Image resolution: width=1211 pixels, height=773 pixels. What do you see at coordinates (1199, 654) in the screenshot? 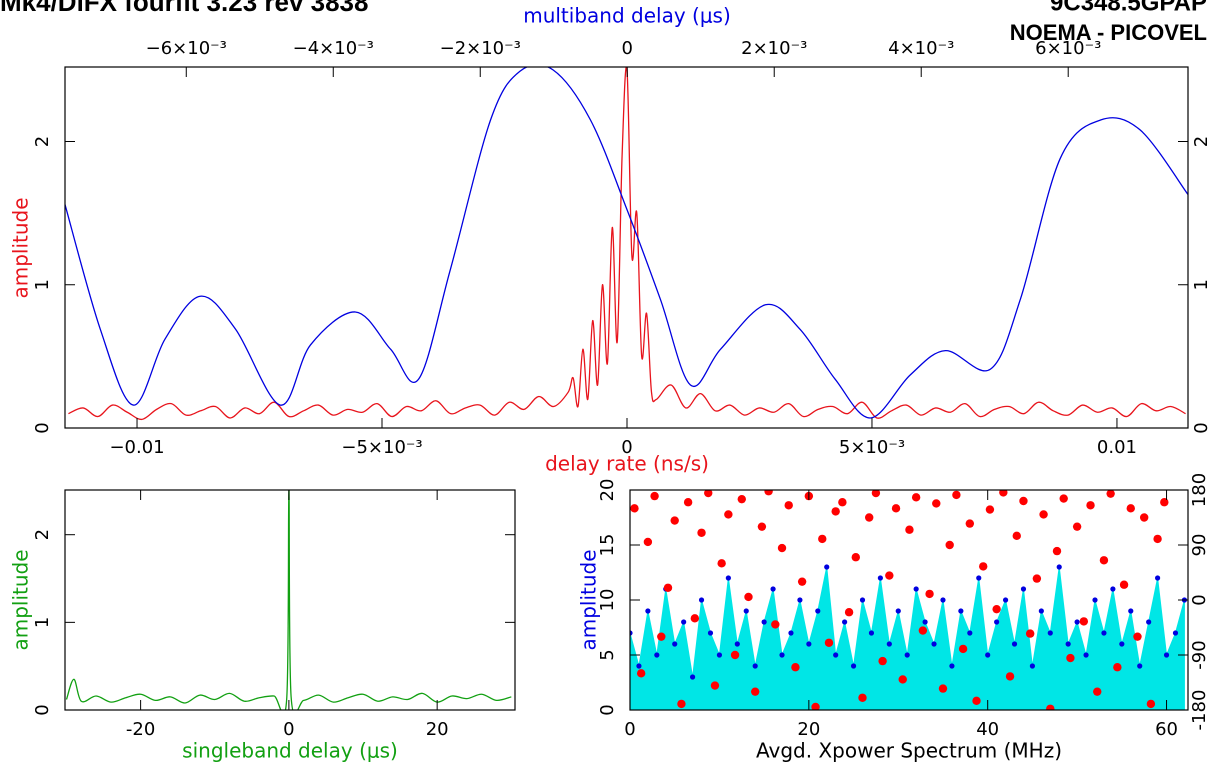
I see `y2-tick-label: -90` at bounding box center [1199, 654].